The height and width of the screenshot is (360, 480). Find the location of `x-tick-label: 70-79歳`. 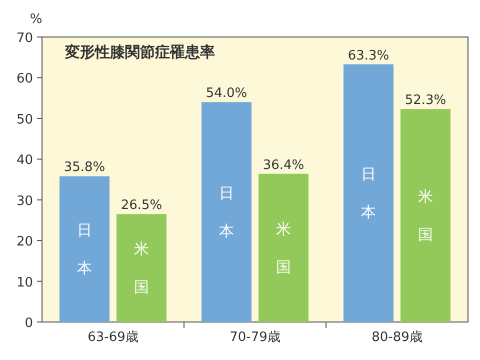

x-tick-label: 70-79歳 is located at coordinates (255, 337).